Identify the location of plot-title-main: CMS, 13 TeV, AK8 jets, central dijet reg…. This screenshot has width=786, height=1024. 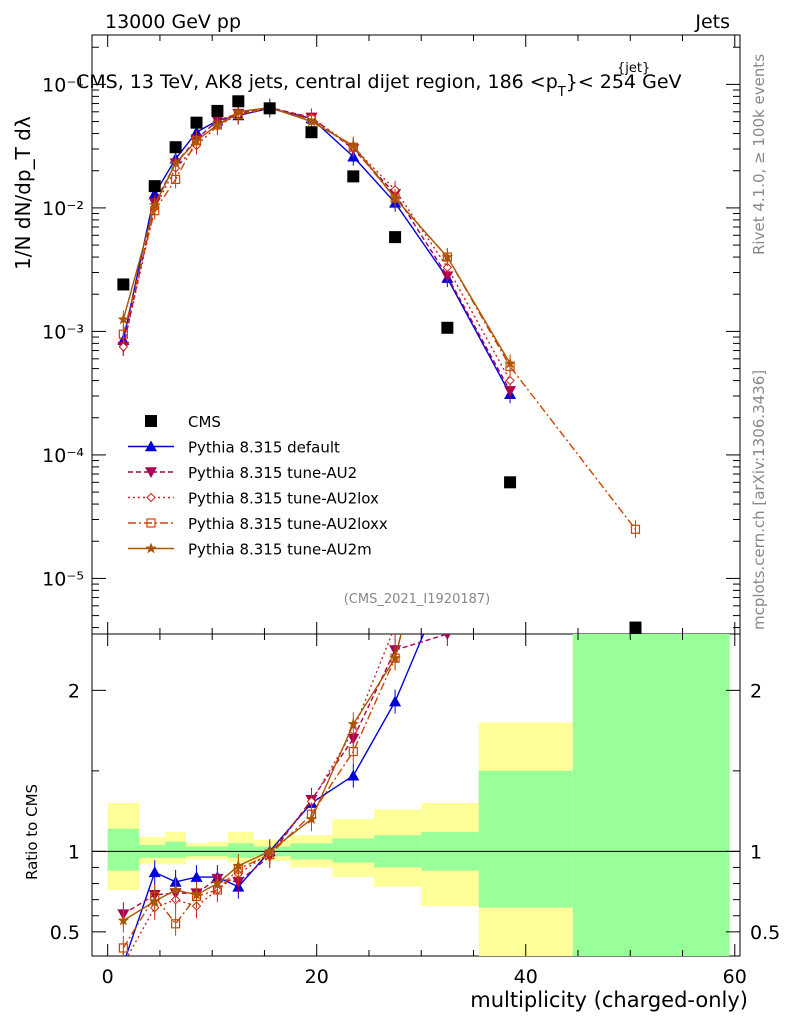
(317, 82).